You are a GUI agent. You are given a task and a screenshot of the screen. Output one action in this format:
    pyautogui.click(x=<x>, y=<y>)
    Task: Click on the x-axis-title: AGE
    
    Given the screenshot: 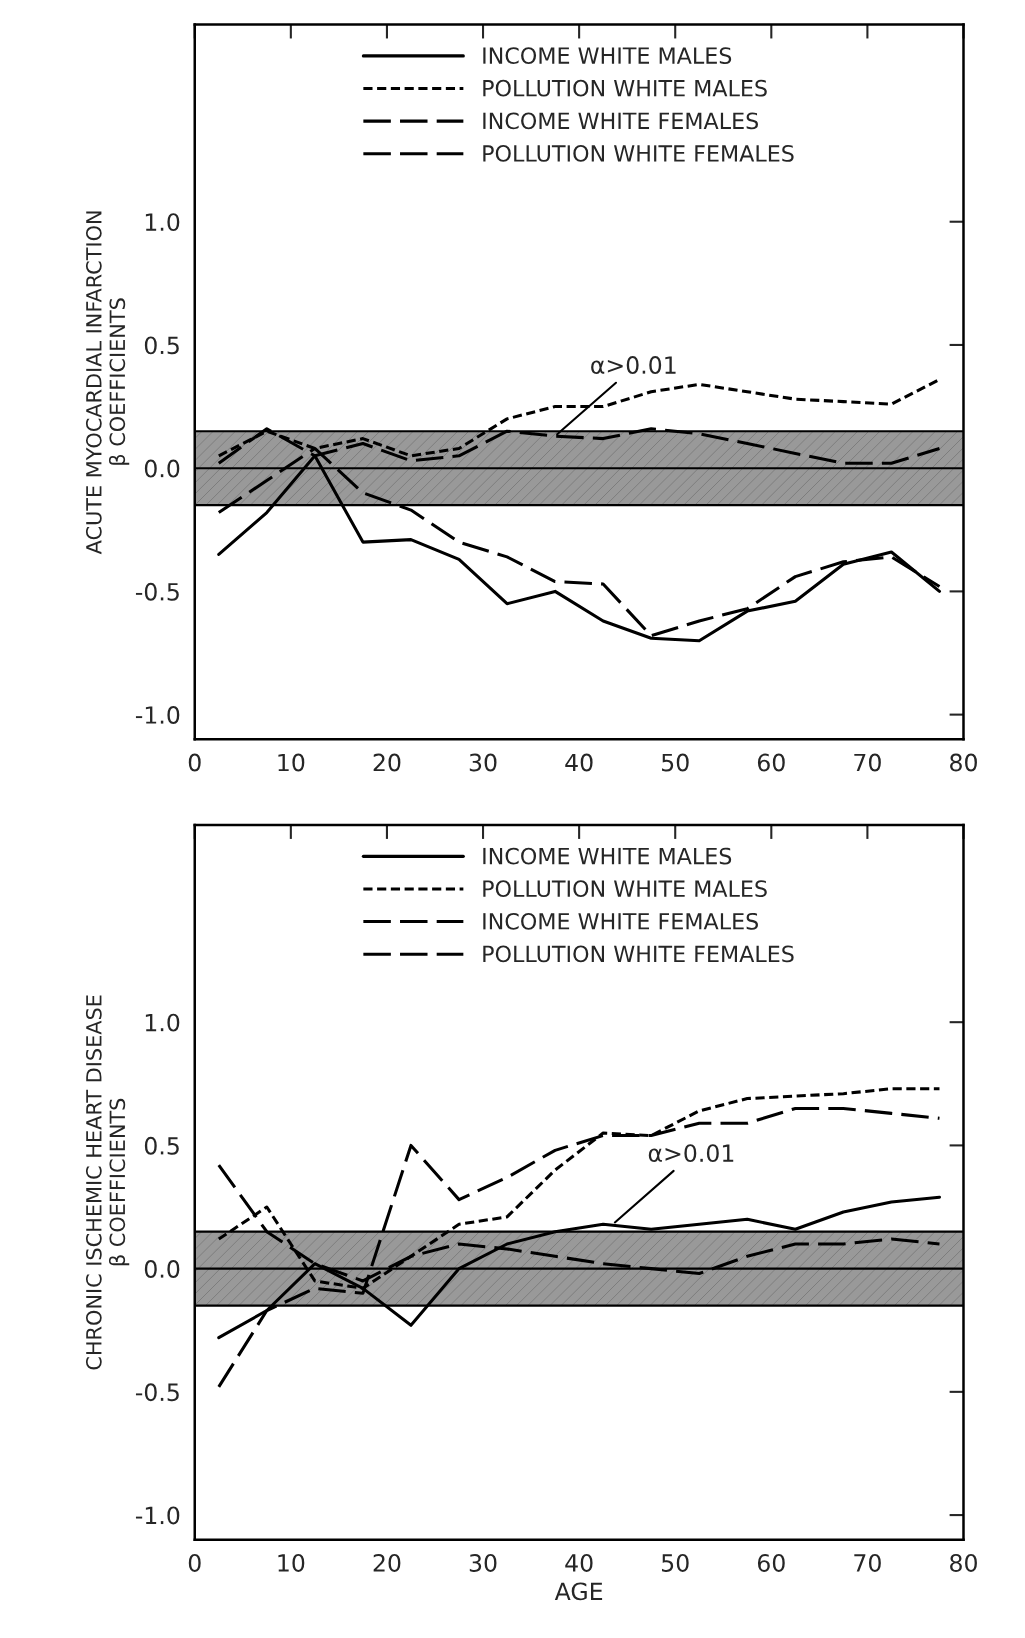 What is the action you would take?
    pyautogui.click(x=578, y=1591)
    